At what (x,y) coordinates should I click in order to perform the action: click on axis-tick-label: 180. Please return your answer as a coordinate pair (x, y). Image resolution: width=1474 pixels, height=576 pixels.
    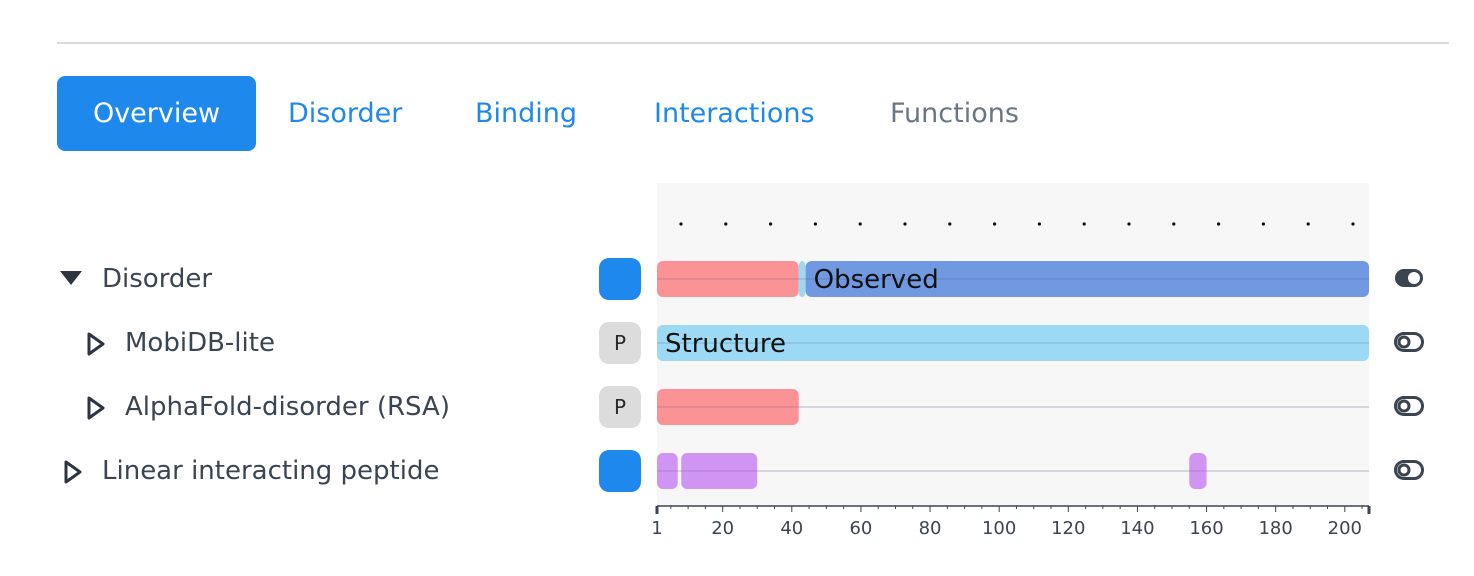
    Looking at the image, I should click on (1275, 528).